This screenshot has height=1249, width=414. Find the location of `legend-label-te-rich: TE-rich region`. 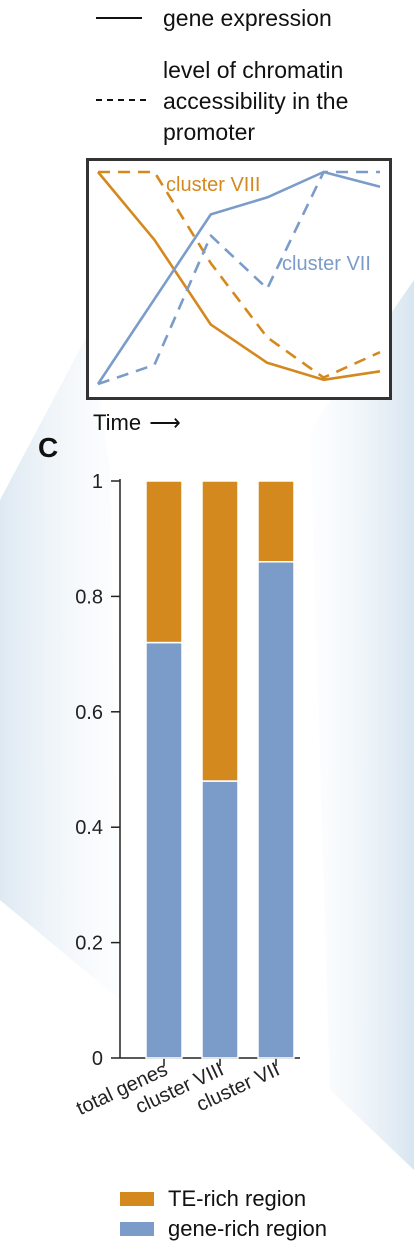

legend-label-te-rich: TE-rich region is located at coordinates (237, 1198).